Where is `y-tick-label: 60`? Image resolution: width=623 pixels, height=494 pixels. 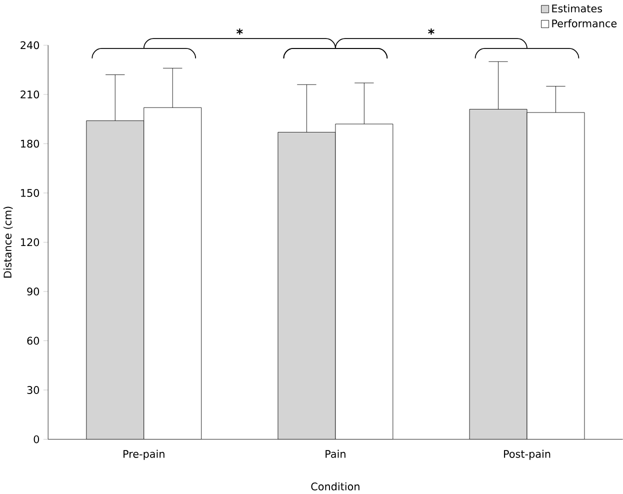 y-tick-label: 60 is located at coordinates (33, 340).